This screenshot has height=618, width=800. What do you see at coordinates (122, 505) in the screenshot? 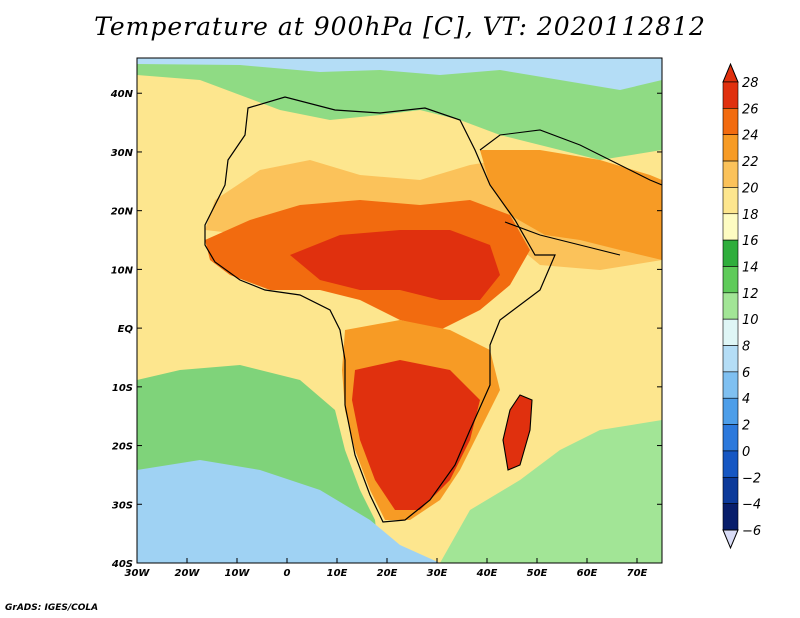
I see `lat-tick-label: 30S` at bounding box center [122, 505].